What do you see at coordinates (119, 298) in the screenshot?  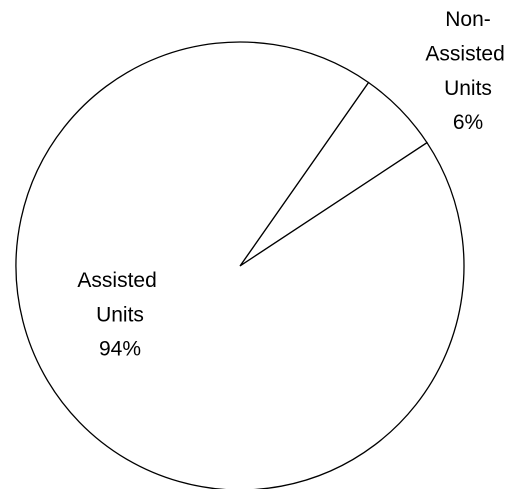 I see `slice-label: Assisted Units` at bounding box center [119, 298].